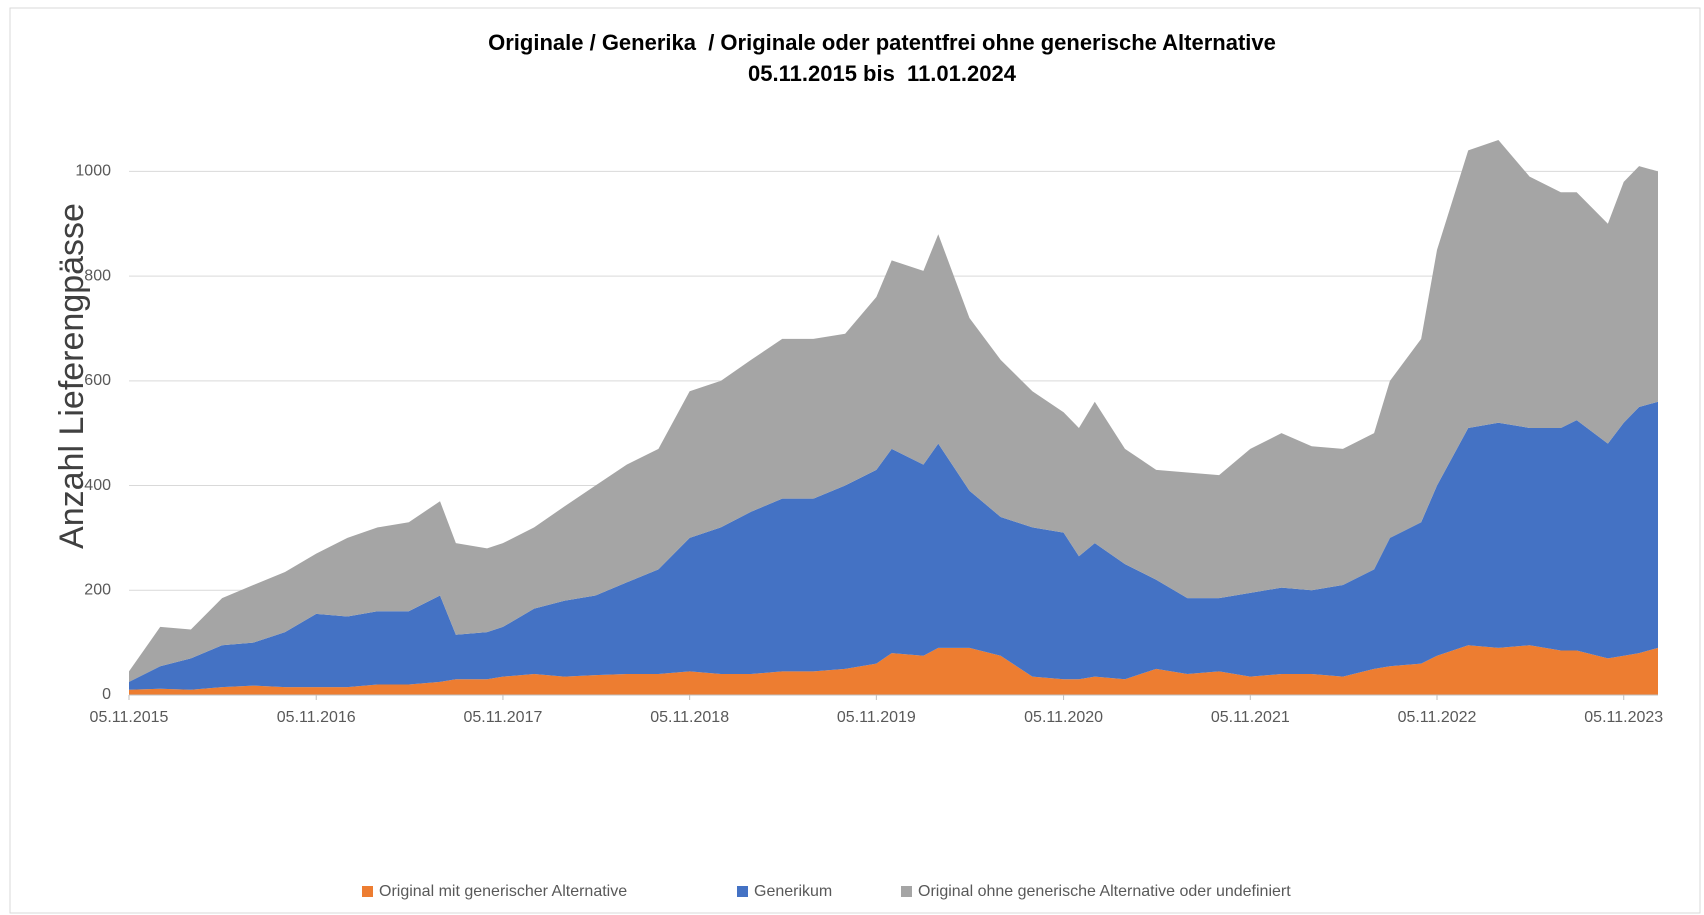 The image size is (1704, 915). What do you see at coordinates (1437, 717) in the screenshot?
I see `x-tick-label: 05.11.2022` at bounding box center [1437, 717].